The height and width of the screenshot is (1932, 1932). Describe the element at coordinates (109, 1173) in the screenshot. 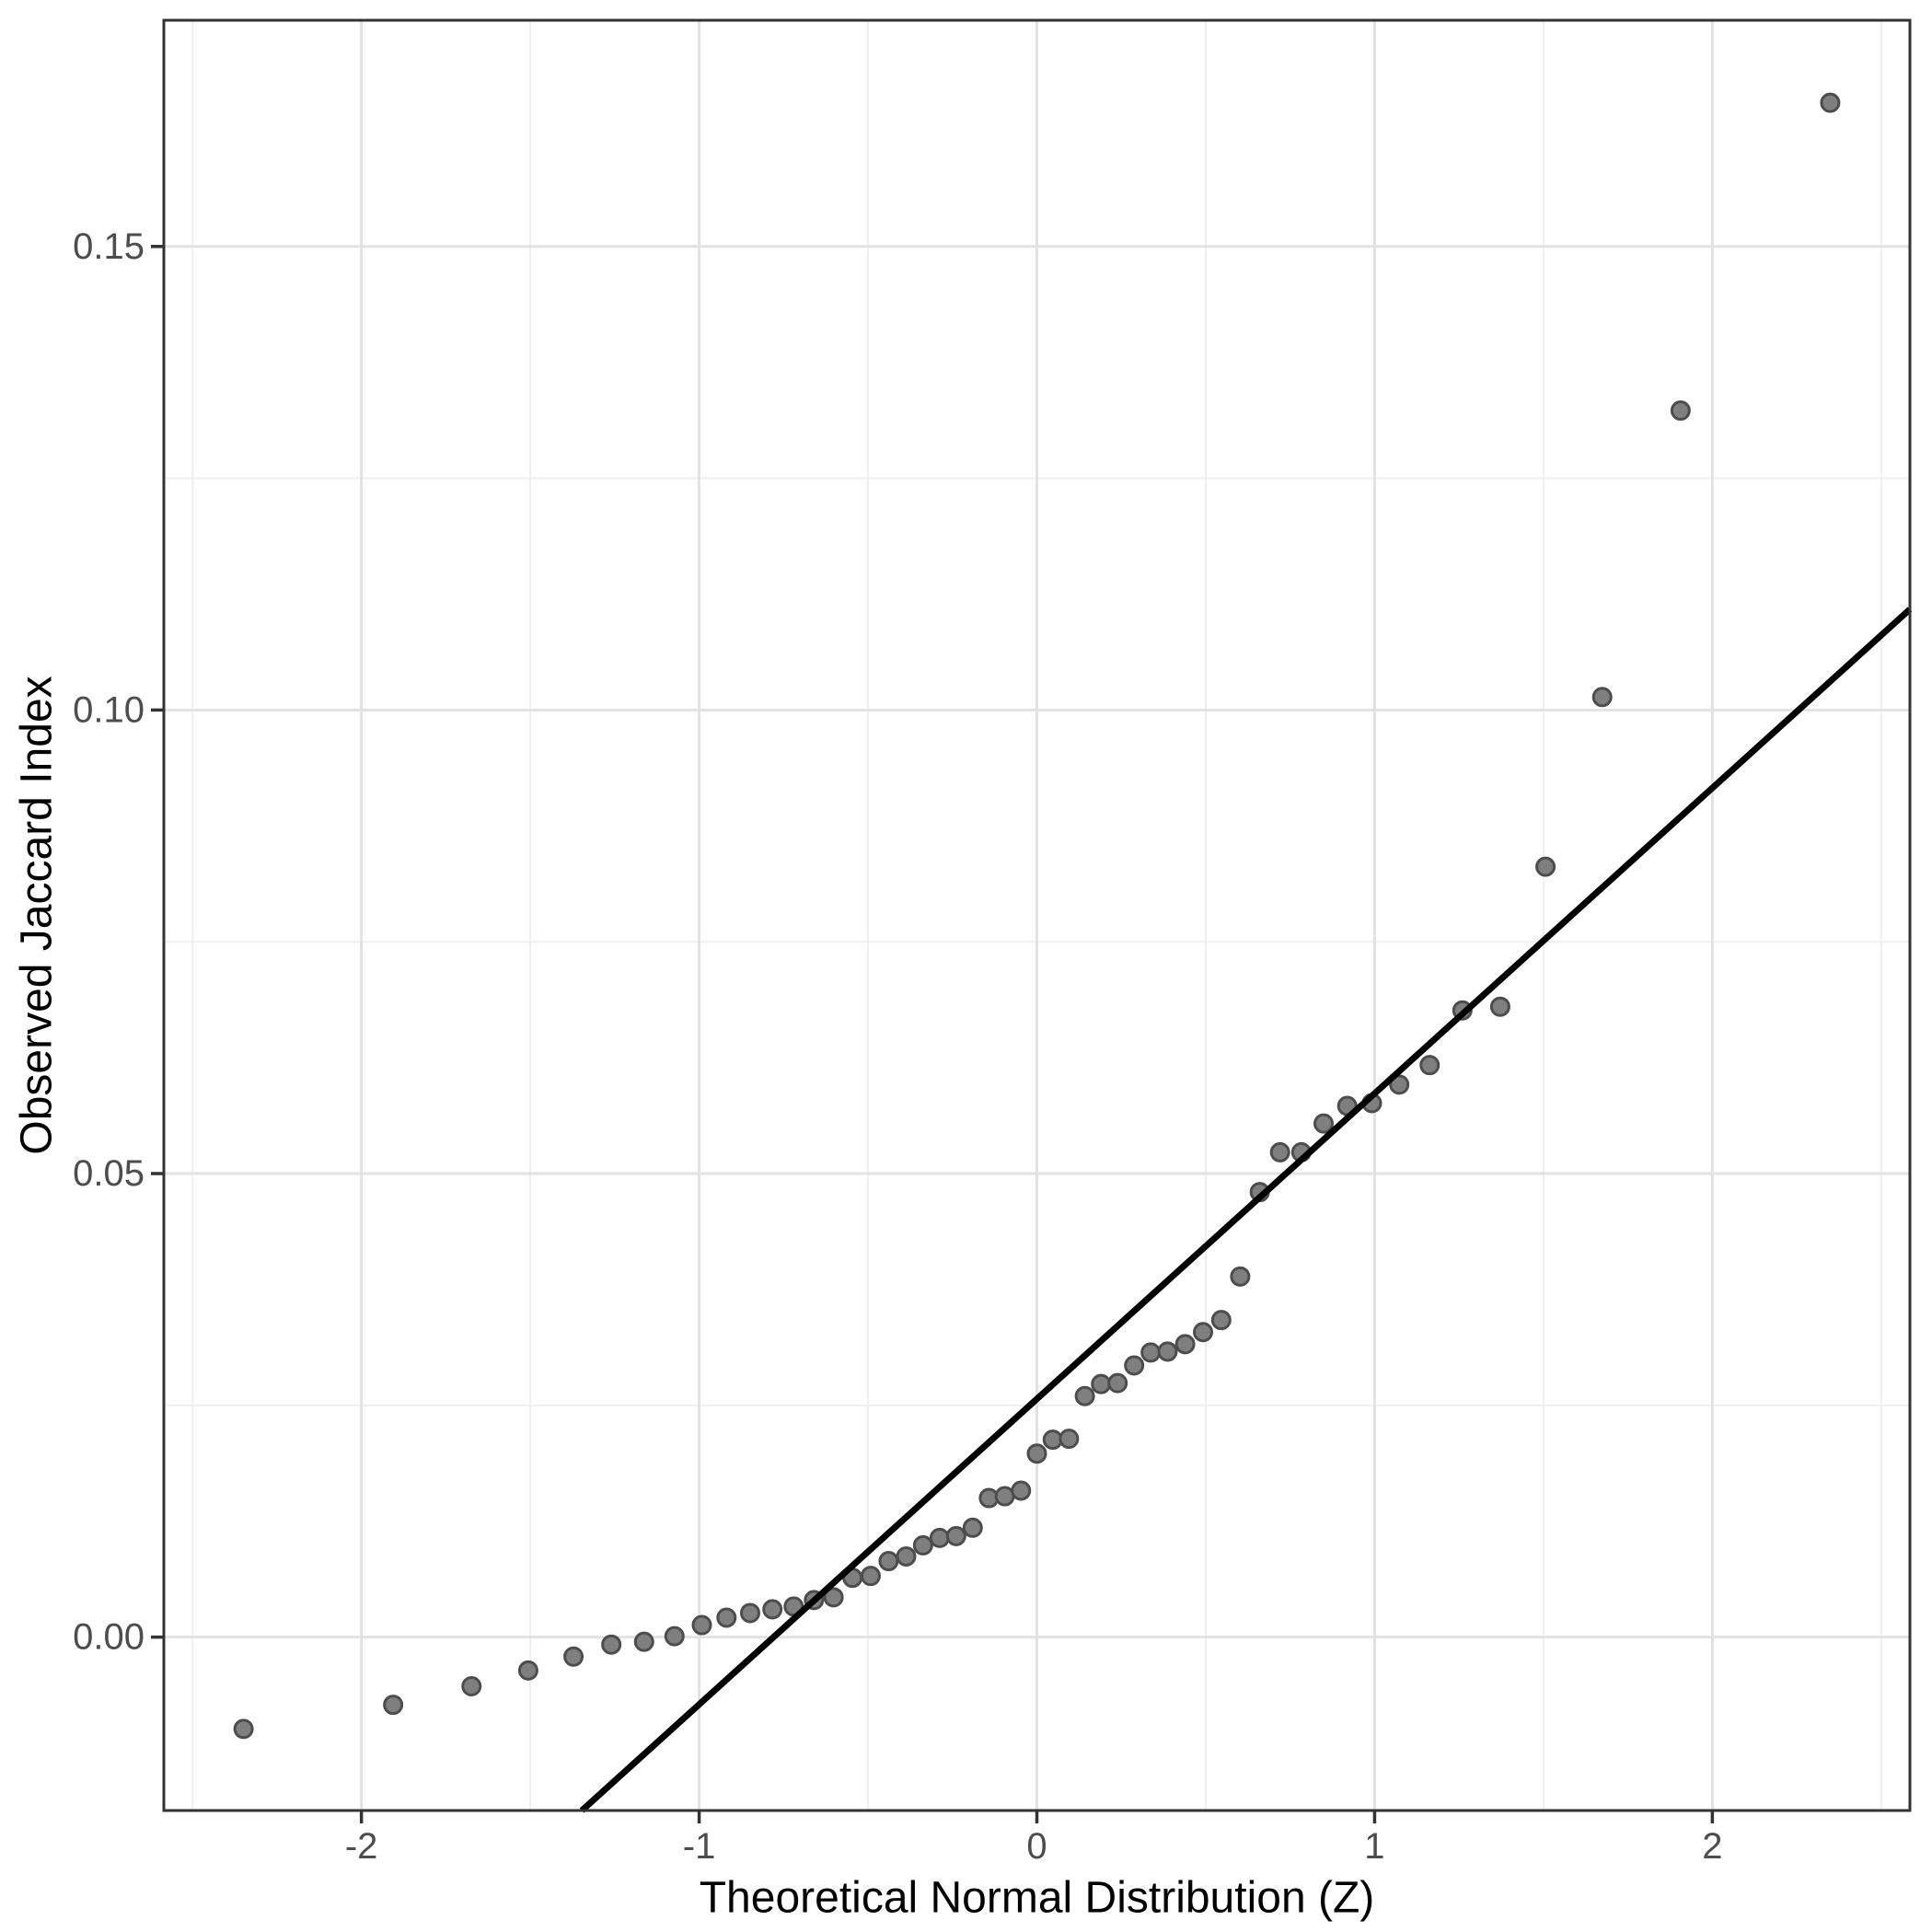

I see `y-tick-label: 0.05` at that location.